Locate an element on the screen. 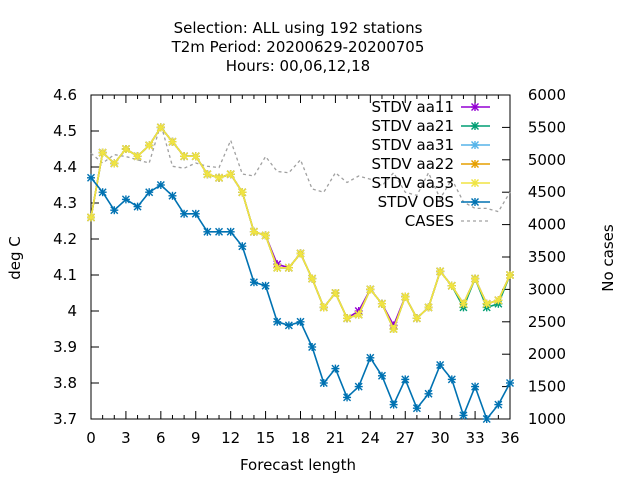  legend-marker-stdv-aa11 is located at coordinates (475, 107).